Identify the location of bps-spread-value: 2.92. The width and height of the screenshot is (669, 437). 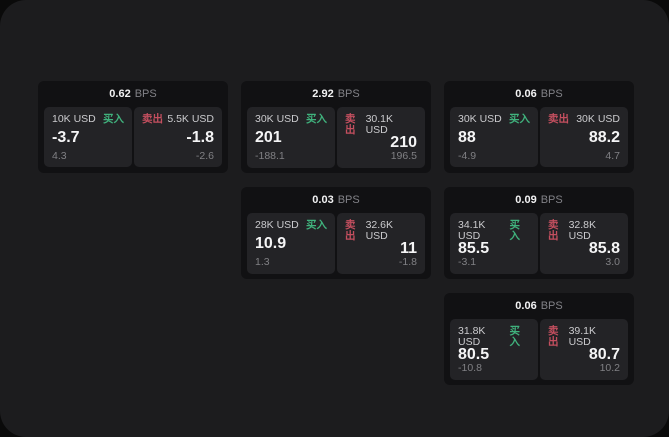
(323, 94).